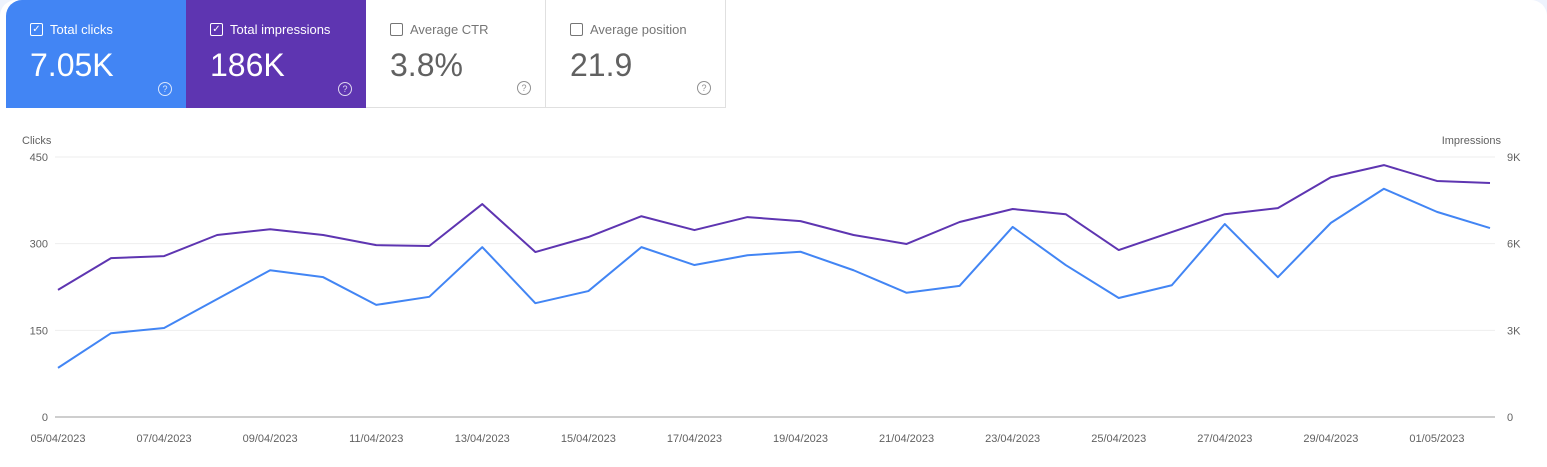 Image resolution: width=1547 pixels, height=467 pixels. Describe the element at coordinates (1514, 331) in the screenshot. I see `right-tick-label: 3K` at that location.